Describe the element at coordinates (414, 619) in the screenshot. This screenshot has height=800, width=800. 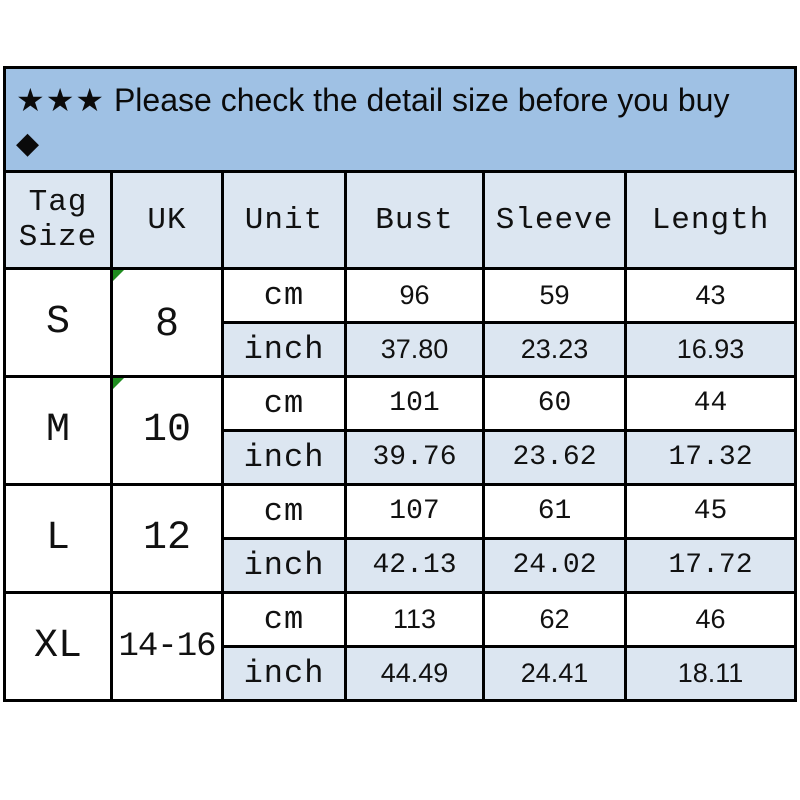
I see `bust-xl-cm: 113` at that location.